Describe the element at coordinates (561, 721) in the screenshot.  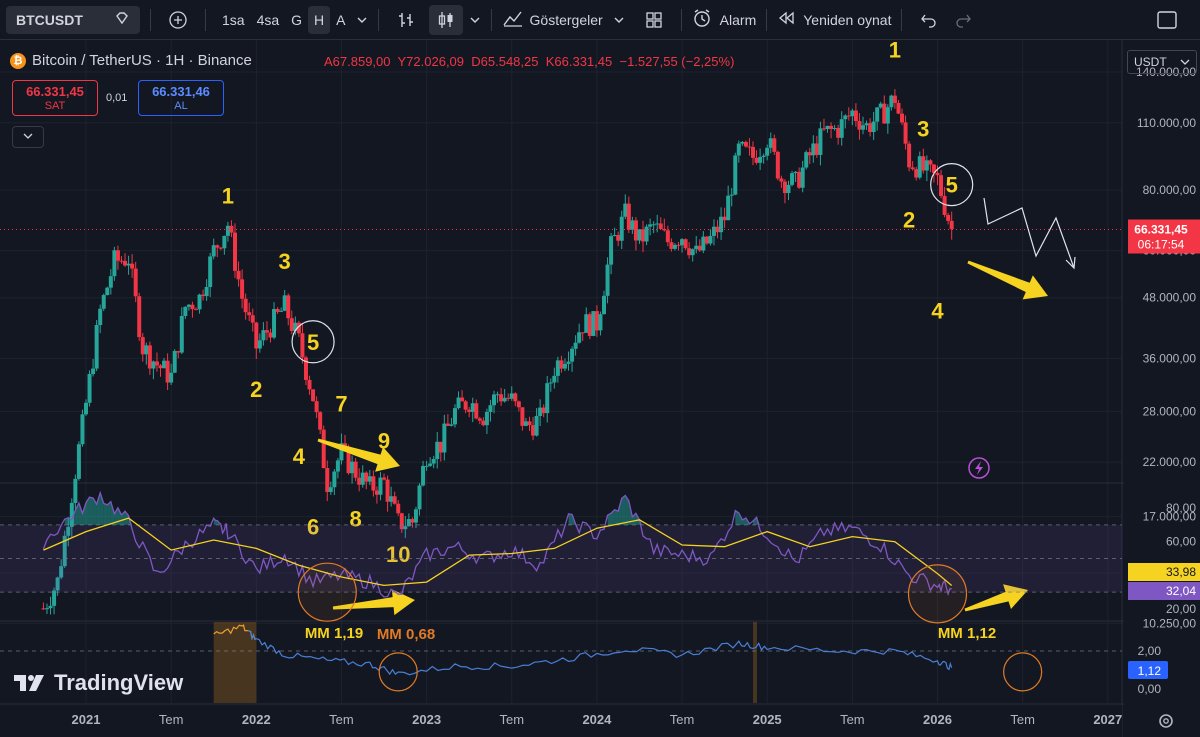
I see `time-axis-background` at that location.